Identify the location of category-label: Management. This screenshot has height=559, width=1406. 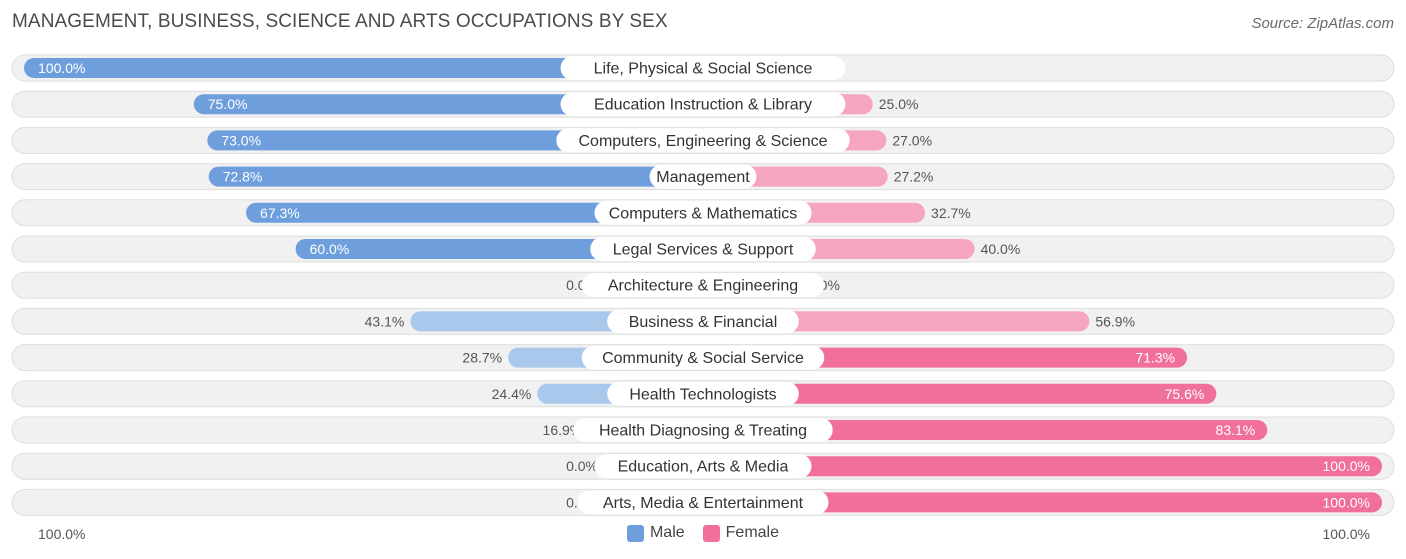
(703, 177).